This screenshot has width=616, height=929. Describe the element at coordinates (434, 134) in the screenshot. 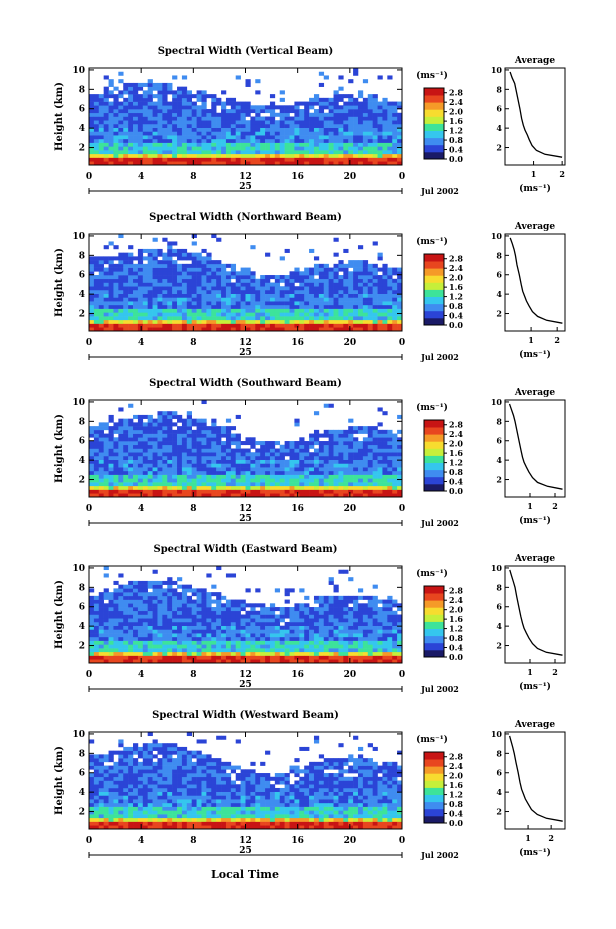

I see `colorbar-swatch` at that location.